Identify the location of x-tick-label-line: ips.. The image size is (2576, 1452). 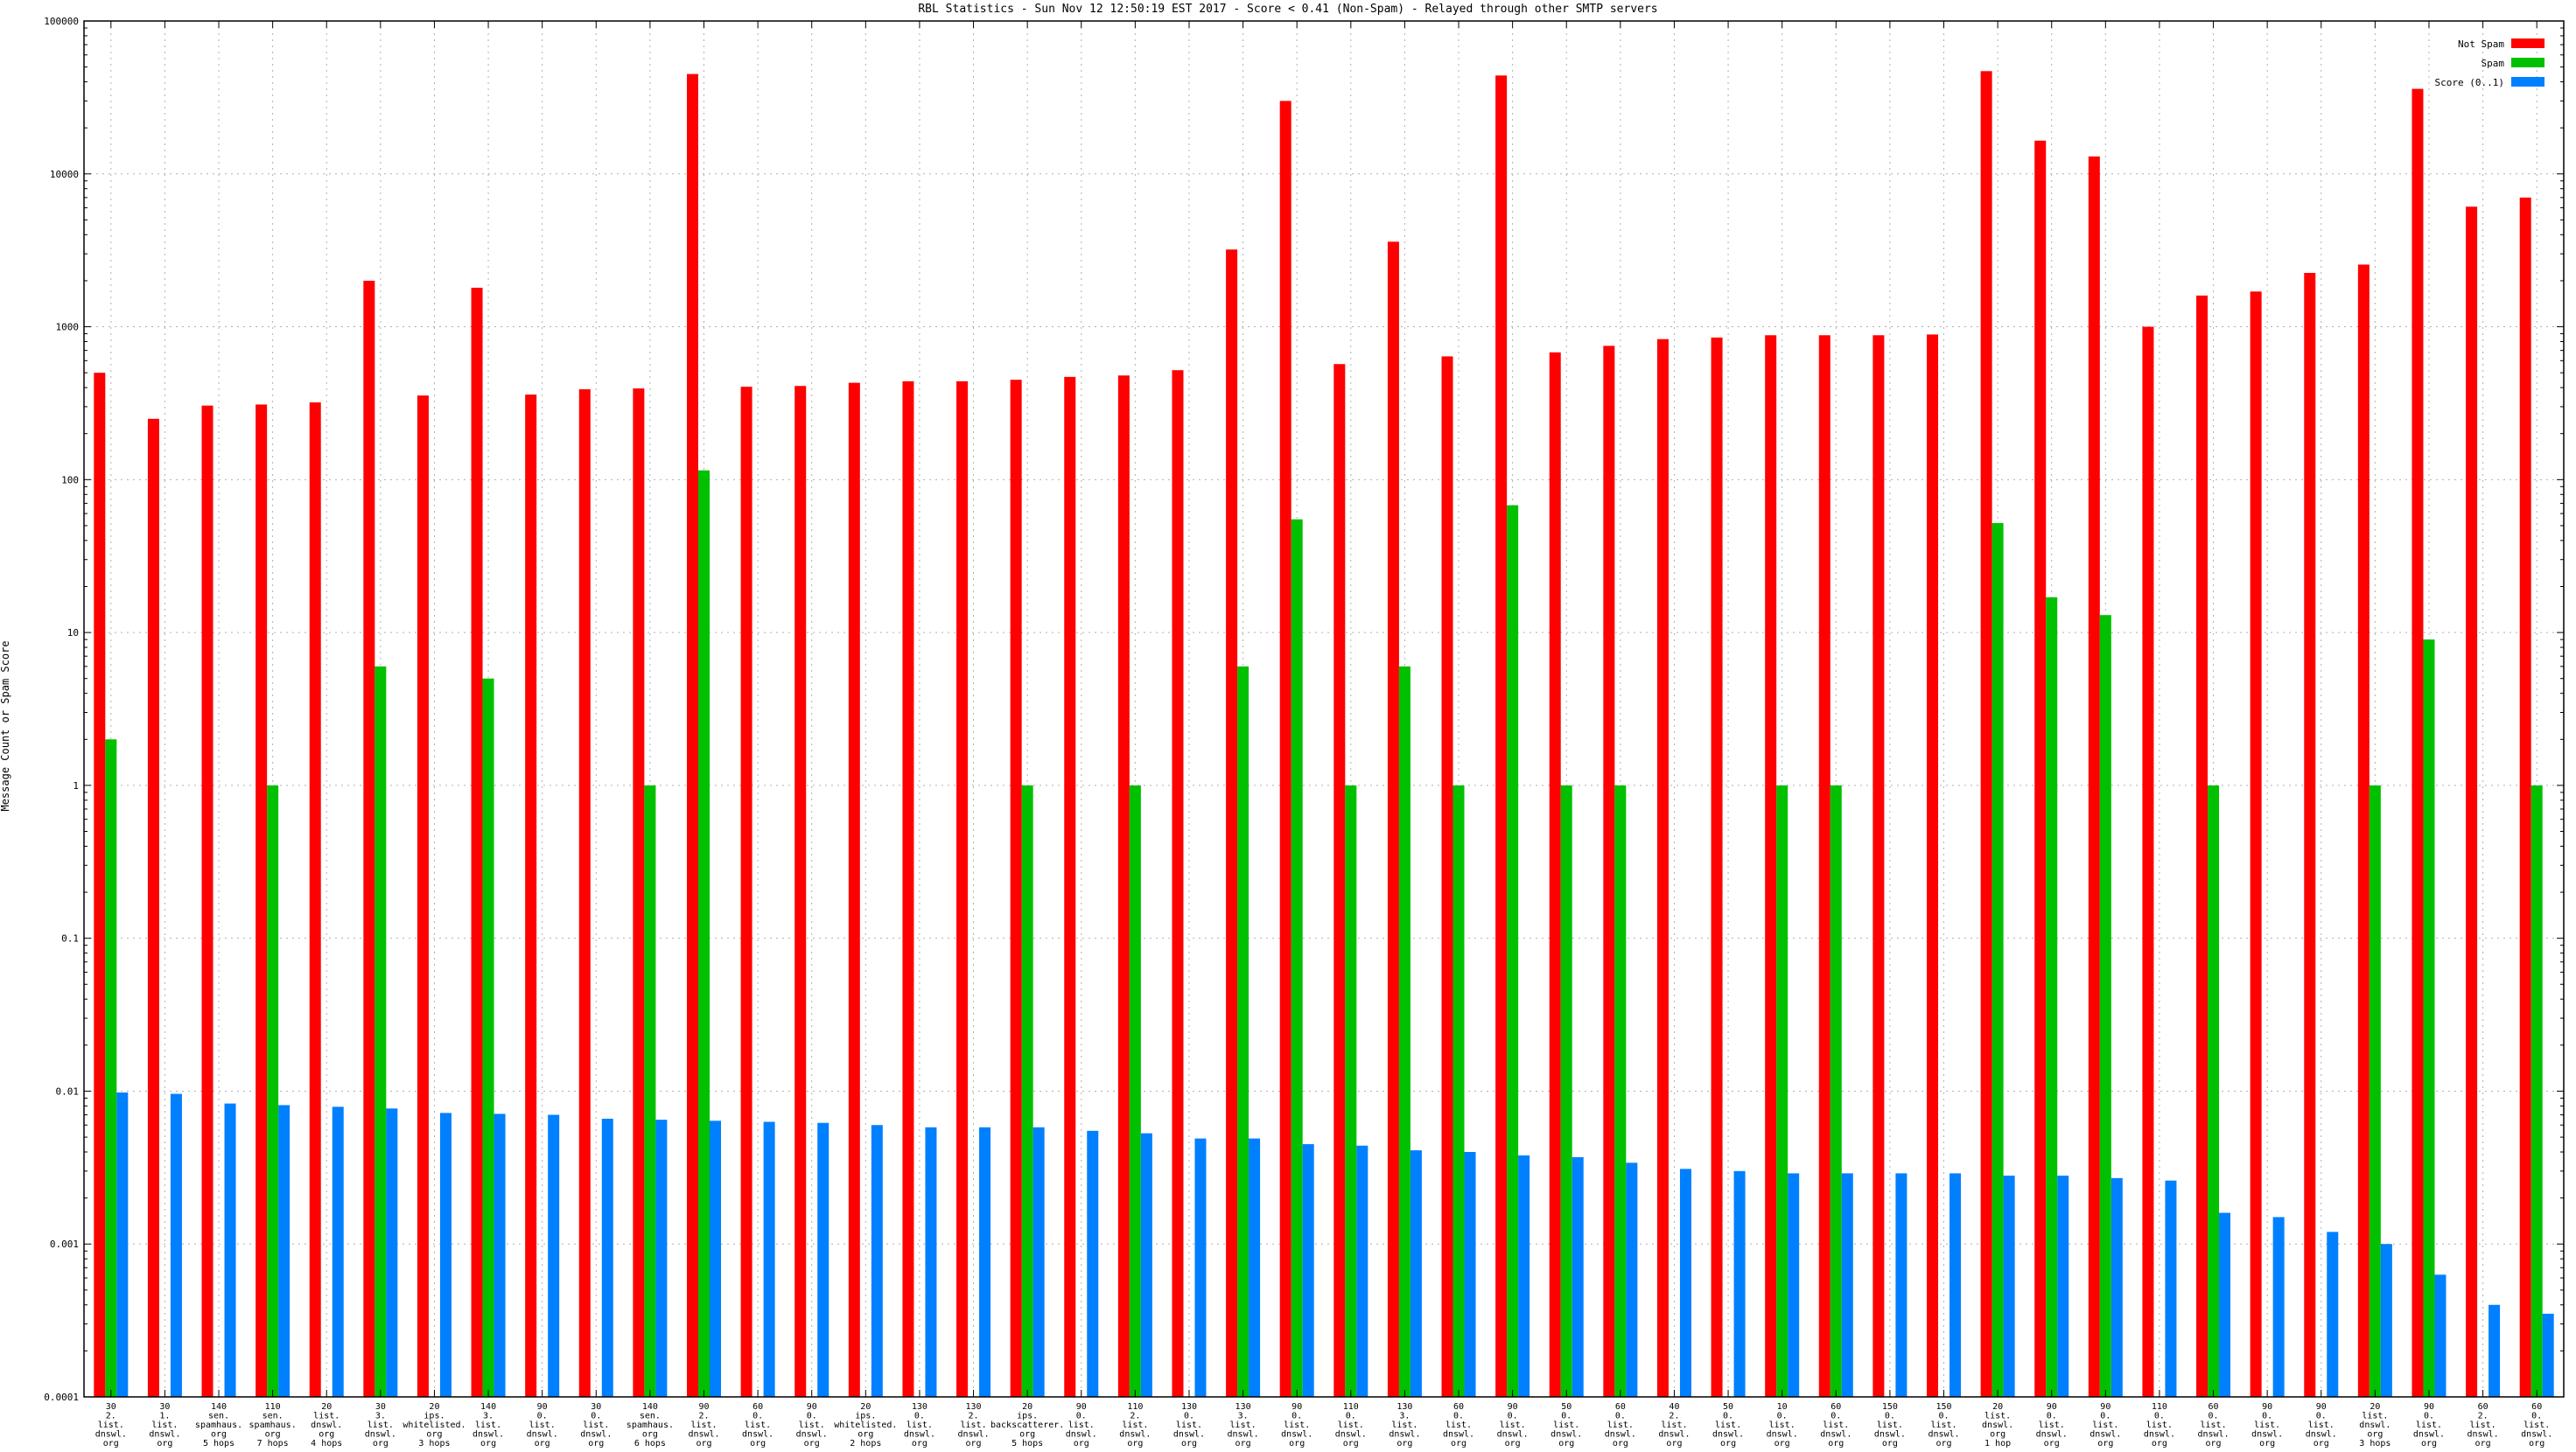
(865, 1416).